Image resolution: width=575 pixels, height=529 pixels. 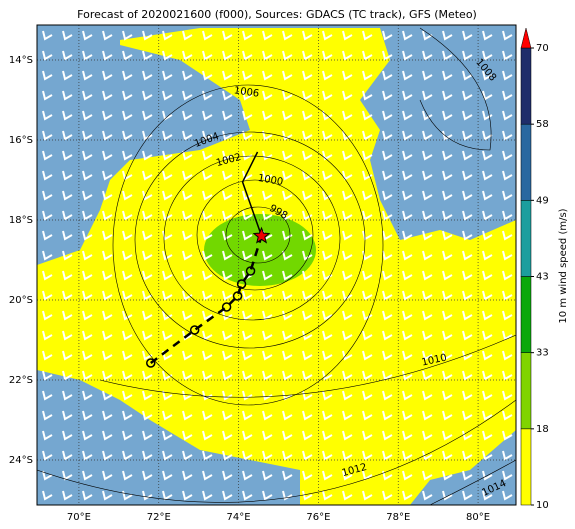 I want to click on y-tick-label: 18°S, so click(x=21, y=220).